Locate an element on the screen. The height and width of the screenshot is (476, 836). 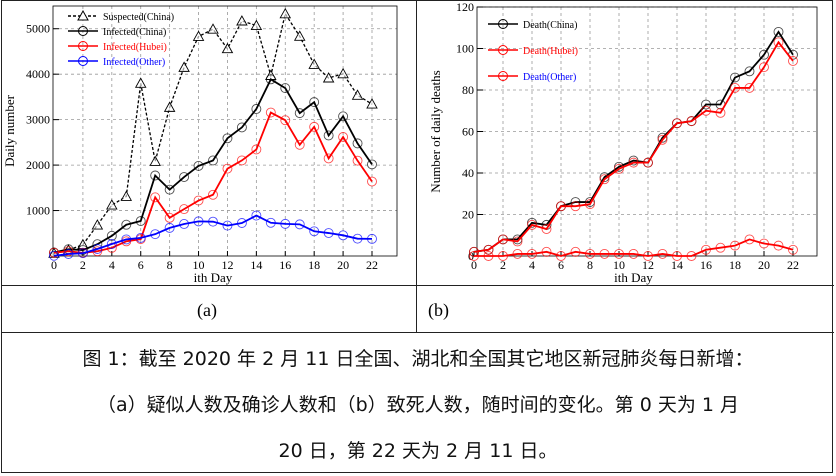
y-tick-label: 0 is located at coordinates (471, 256).